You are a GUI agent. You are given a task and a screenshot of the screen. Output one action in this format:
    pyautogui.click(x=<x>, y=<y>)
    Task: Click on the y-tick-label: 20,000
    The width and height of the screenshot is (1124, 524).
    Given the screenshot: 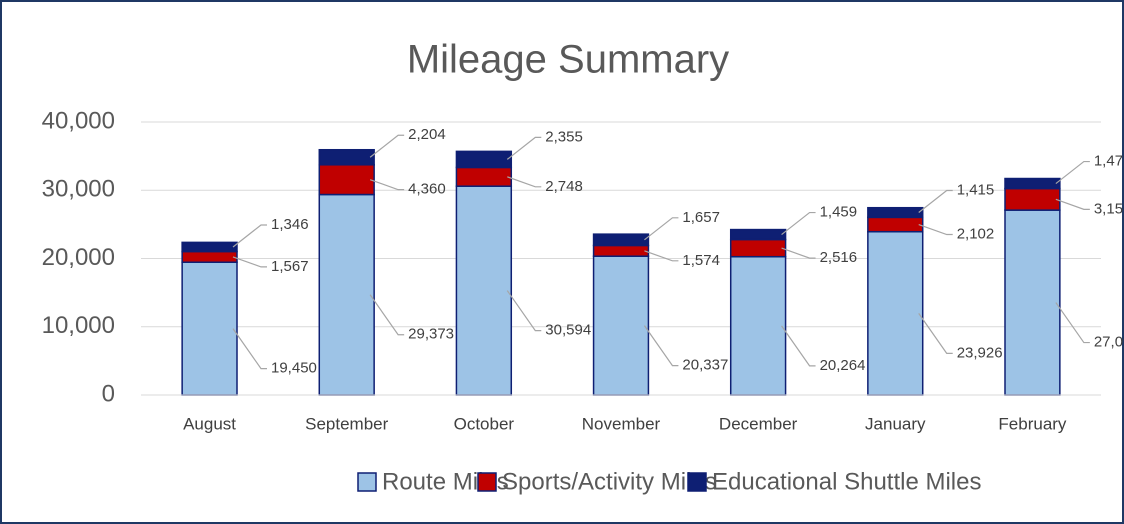 What is the action you would take?
    pyautogui.click(x=78, y=257)
    